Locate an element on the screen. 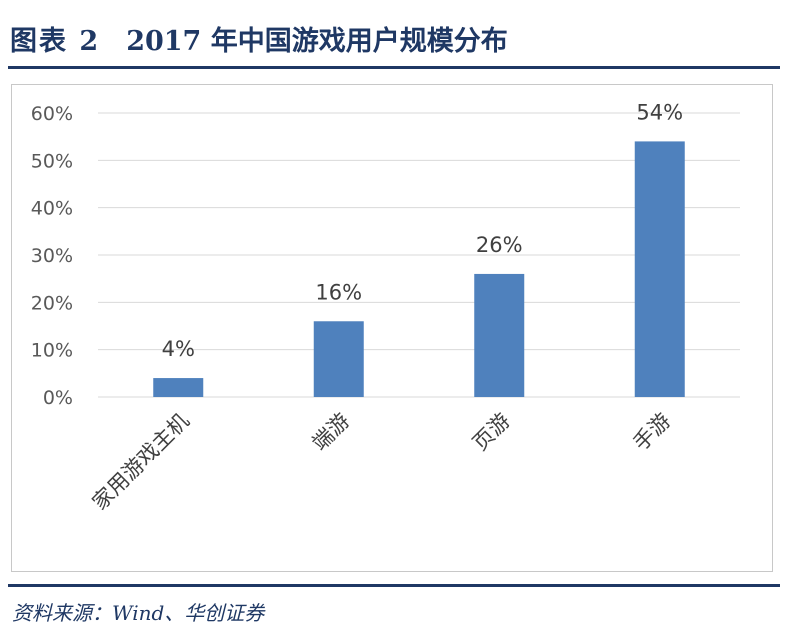 Image resolution: width=790 pixels, height=643 pixels. x-category-label: 家用游戏主机 is located at coordinates (141, 462).